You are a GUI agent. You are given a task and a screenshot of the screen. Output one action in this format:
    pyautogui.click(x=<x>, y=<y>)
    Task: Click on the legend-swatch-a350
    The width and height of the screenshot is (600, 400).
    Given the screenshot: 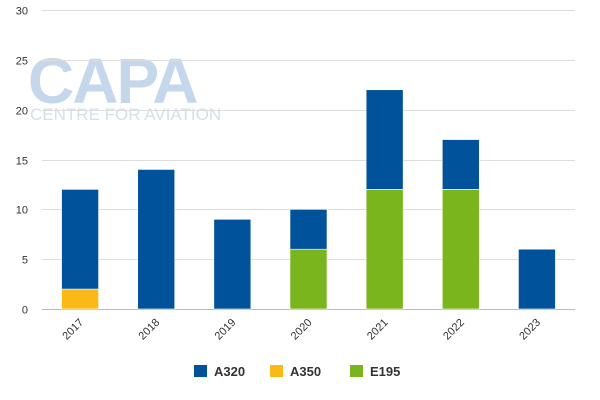 What is the action you would take?
    pyautogui.click(x=276, y=371)
    